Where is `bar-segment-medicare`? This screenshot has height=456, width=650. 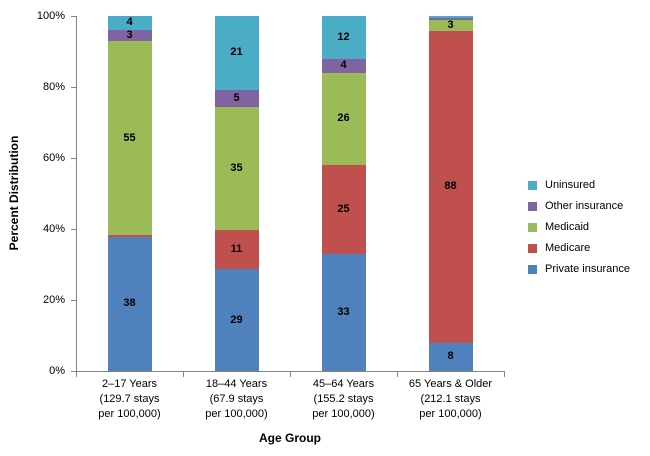 bar-segment-medicare is located at coordinates (129, 236).